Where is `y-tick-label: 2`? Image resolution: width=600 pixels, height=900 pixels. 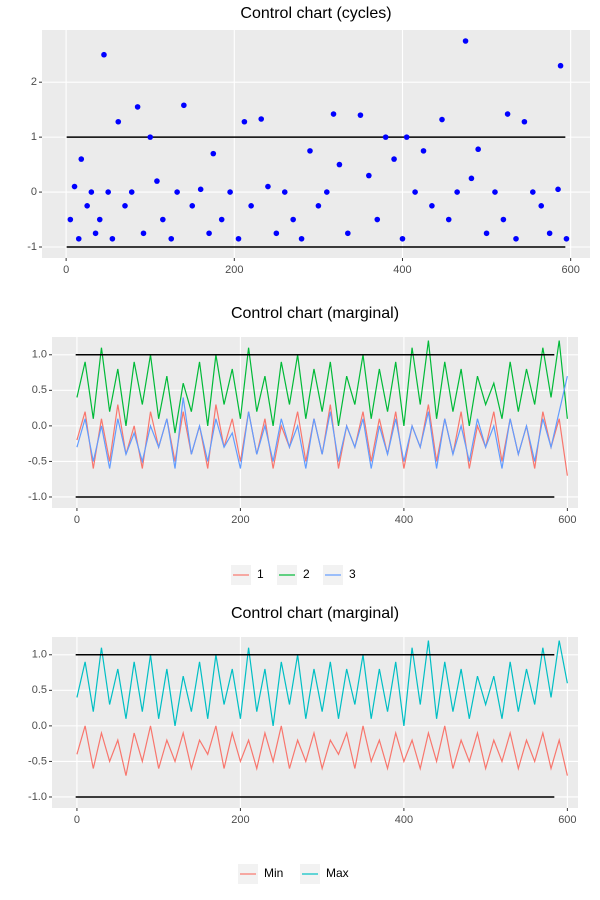 y-tick-label: 2 is located at coordinates (34, 82).